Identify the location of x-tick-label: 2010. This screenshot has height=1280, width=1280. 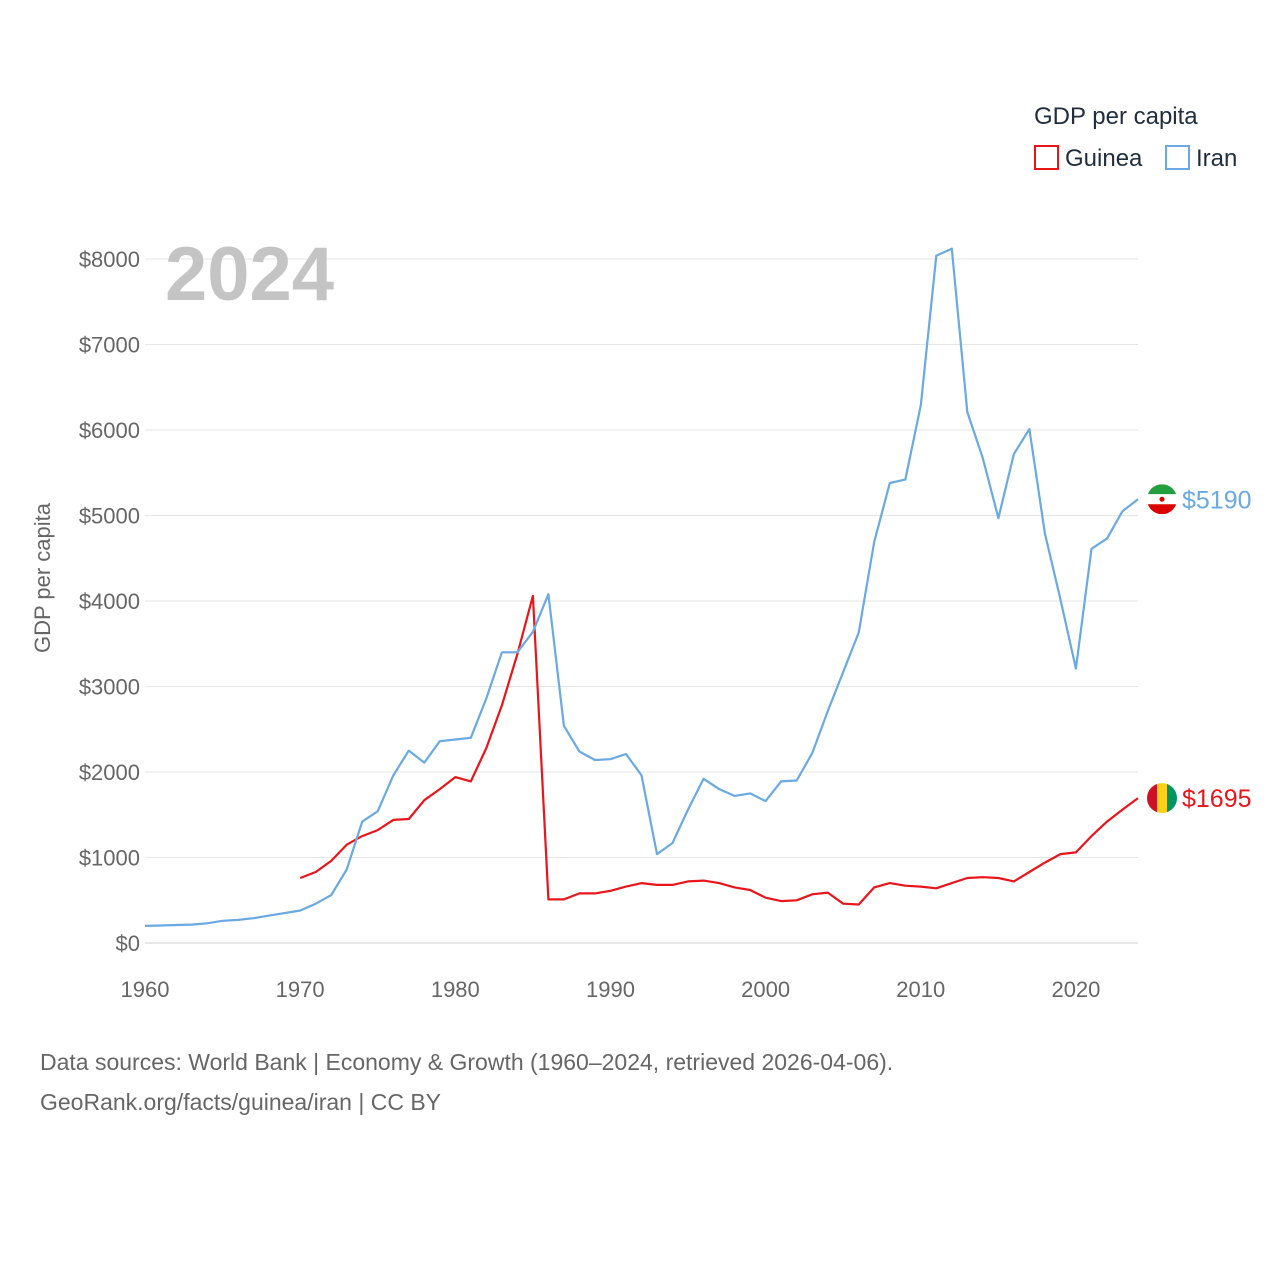
(920, 989).